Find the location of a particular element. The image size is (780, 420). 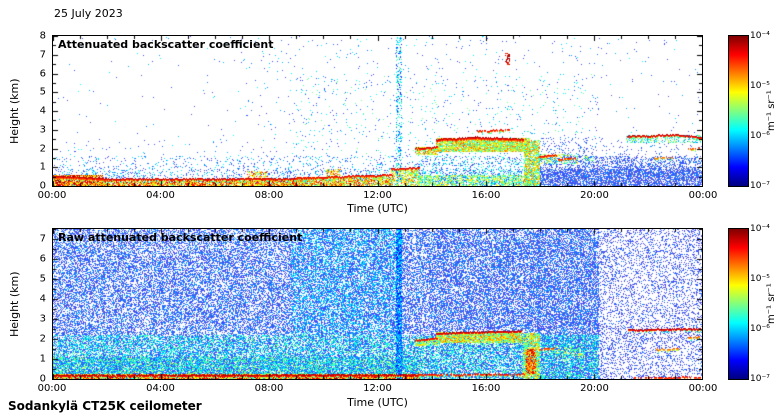

x-axis-label-top: Time (UTC) is located at coordinates (377, 208).